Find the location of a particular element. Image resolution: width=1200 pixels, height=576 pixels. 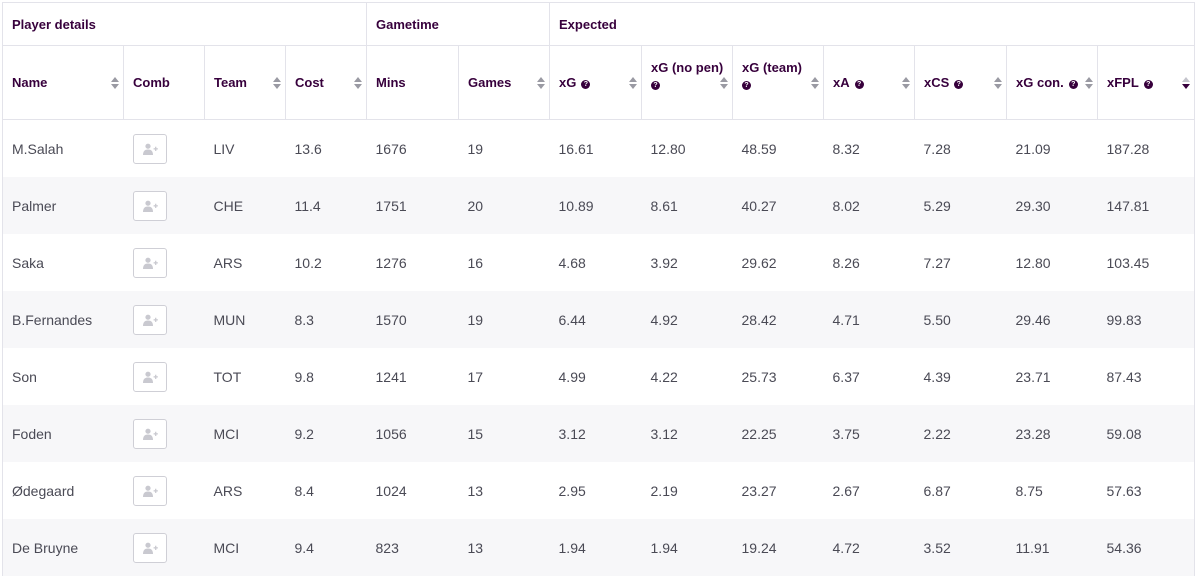

xfpl-cell: 54.36 is located at coordinates (1146, 547).